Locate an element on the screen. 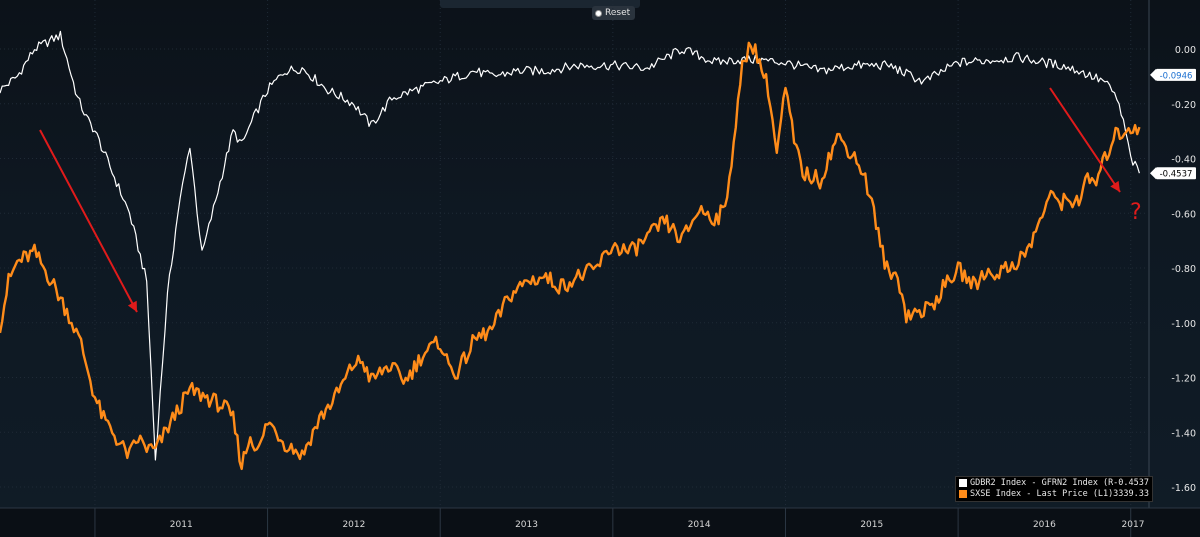 The width and height of the screenshot is (1200, 537). reset-label: Reset is located at coordinates (618, 13).